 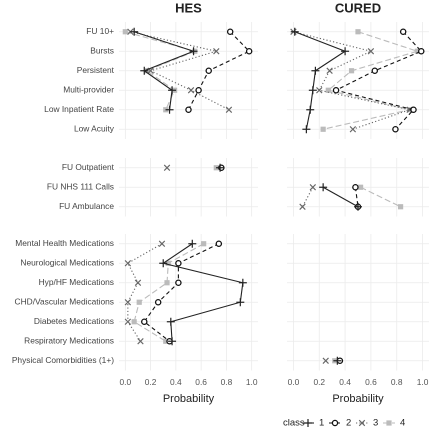 I want to click on category-label: FU Ambulance, so click(x=86, y=206).